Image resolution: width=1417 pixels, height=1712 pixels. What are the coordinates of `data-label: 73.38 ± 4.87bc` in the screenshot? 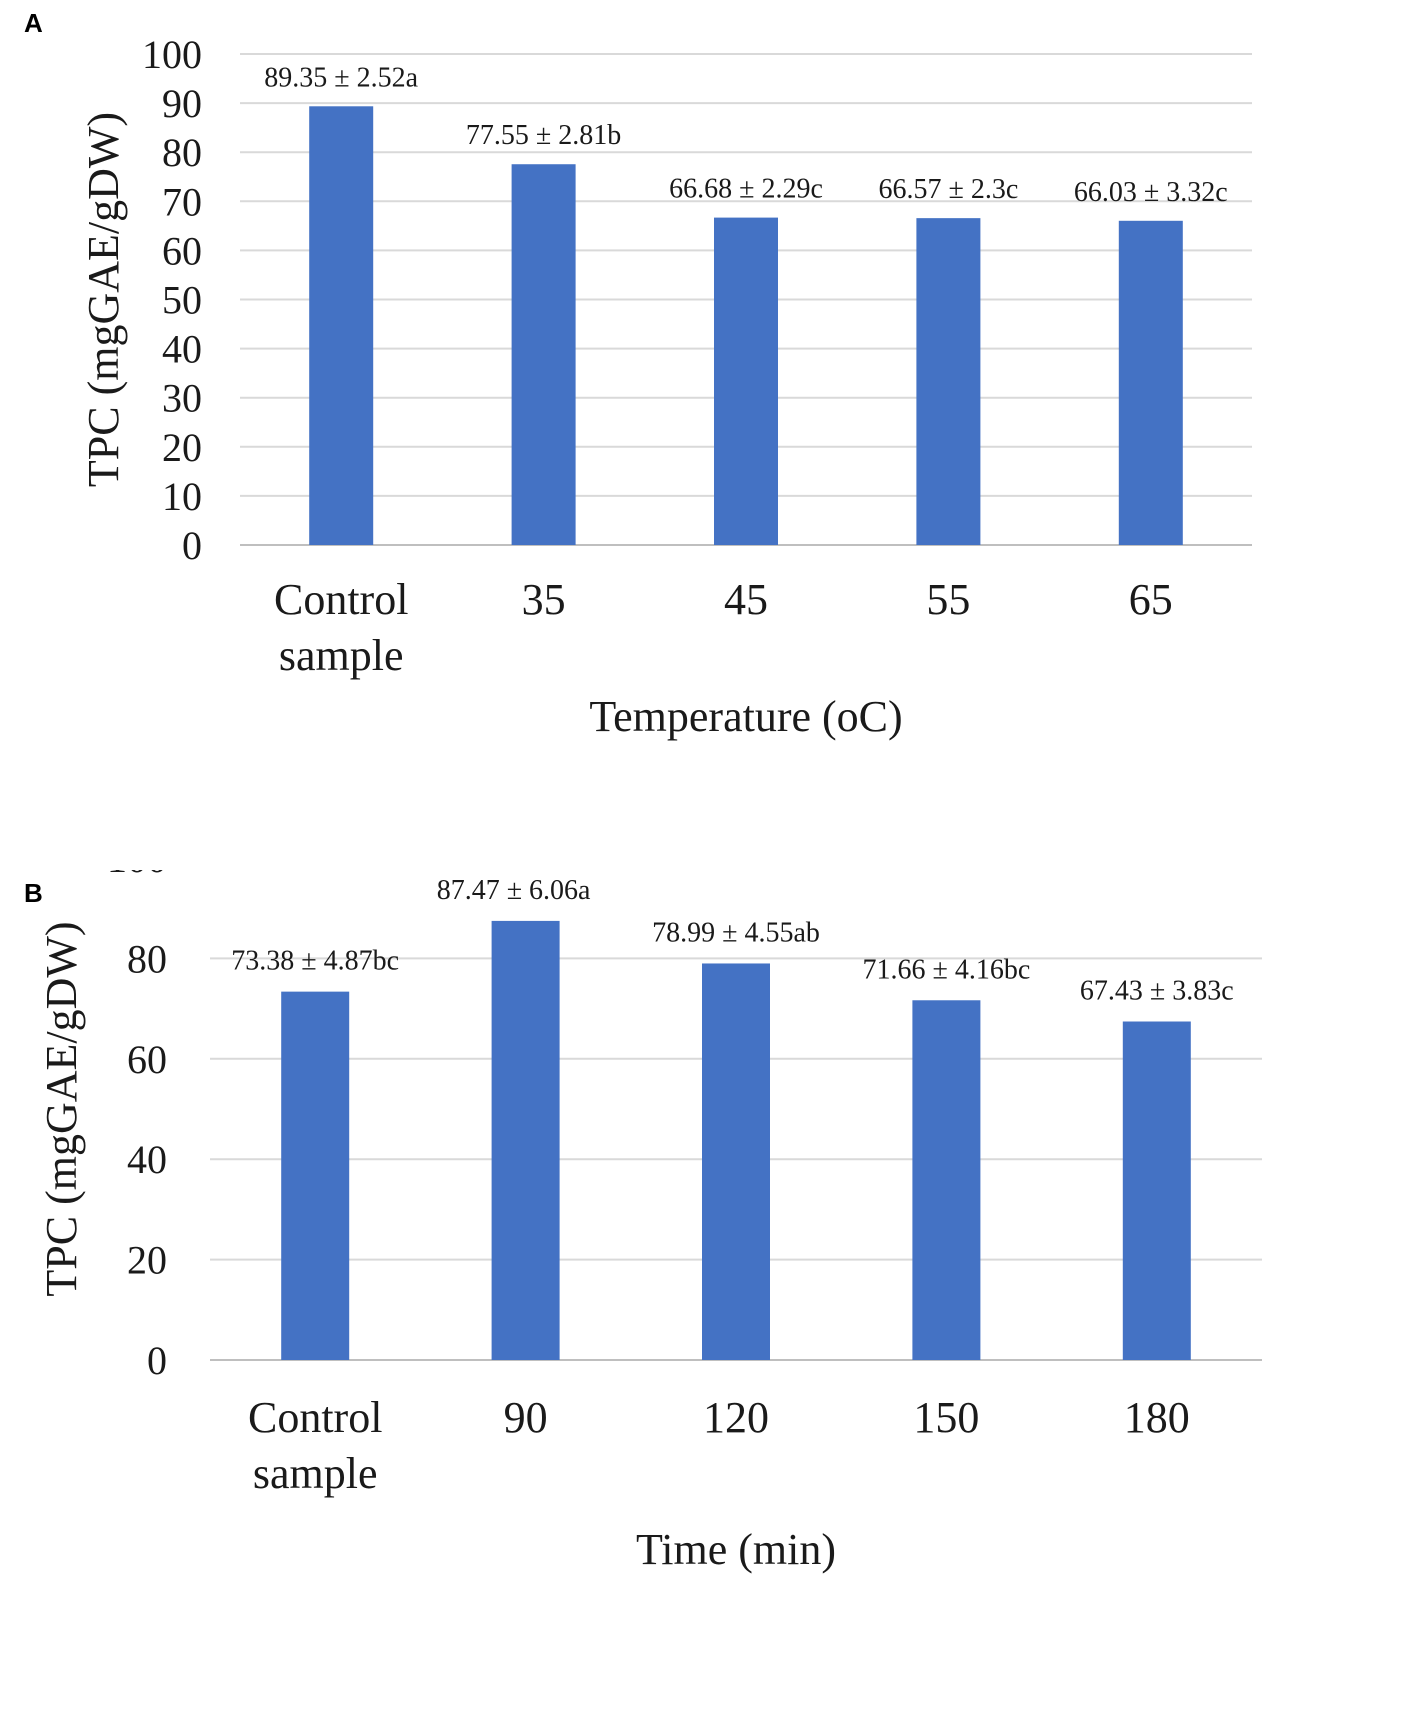 It's located at (315, 961).